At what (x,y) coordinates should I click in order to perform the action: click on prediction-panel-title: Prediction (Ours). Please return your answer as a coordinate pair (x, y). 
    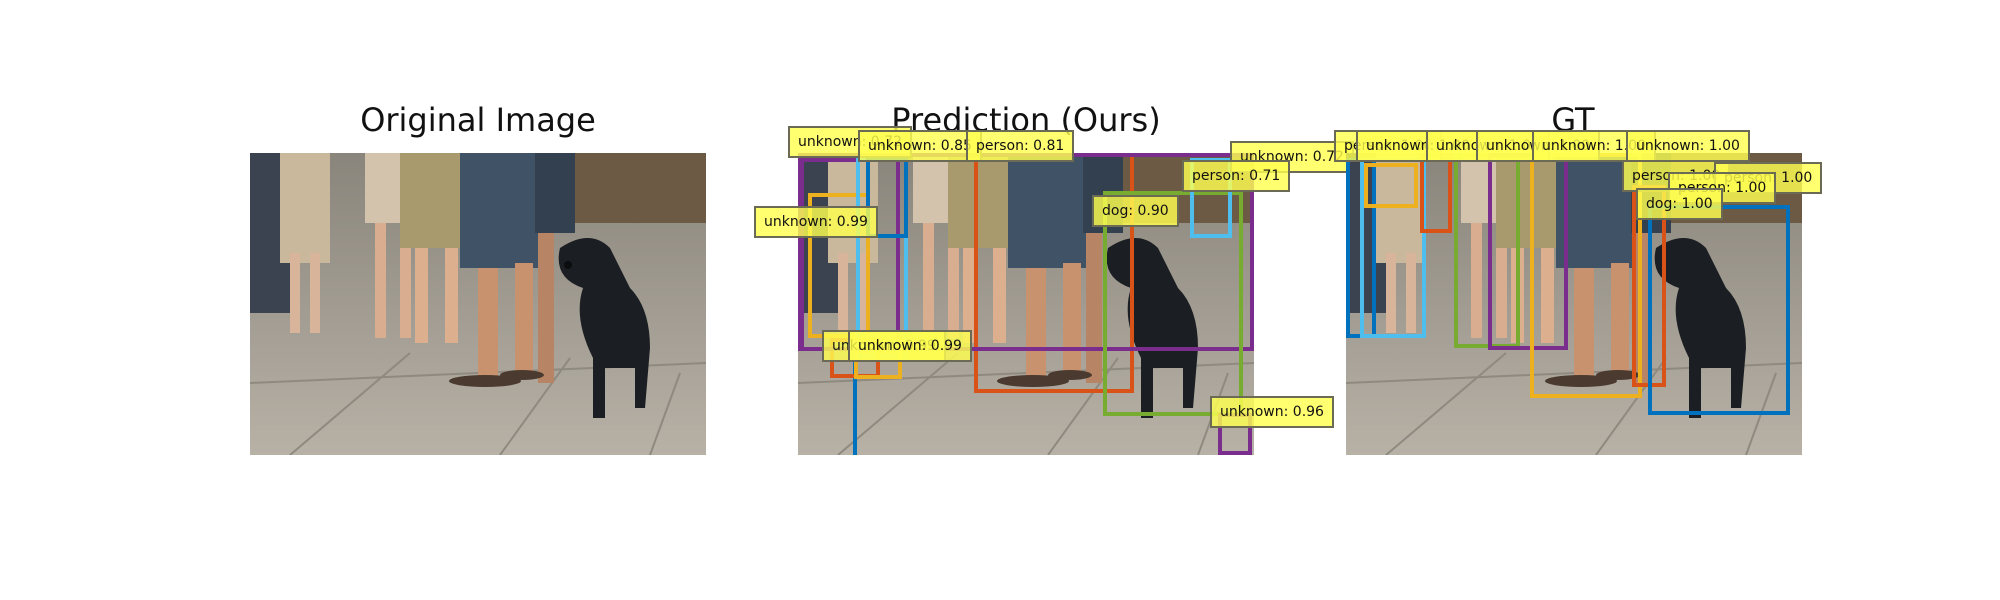
    Looking at the image, I should click on (1026, 120).